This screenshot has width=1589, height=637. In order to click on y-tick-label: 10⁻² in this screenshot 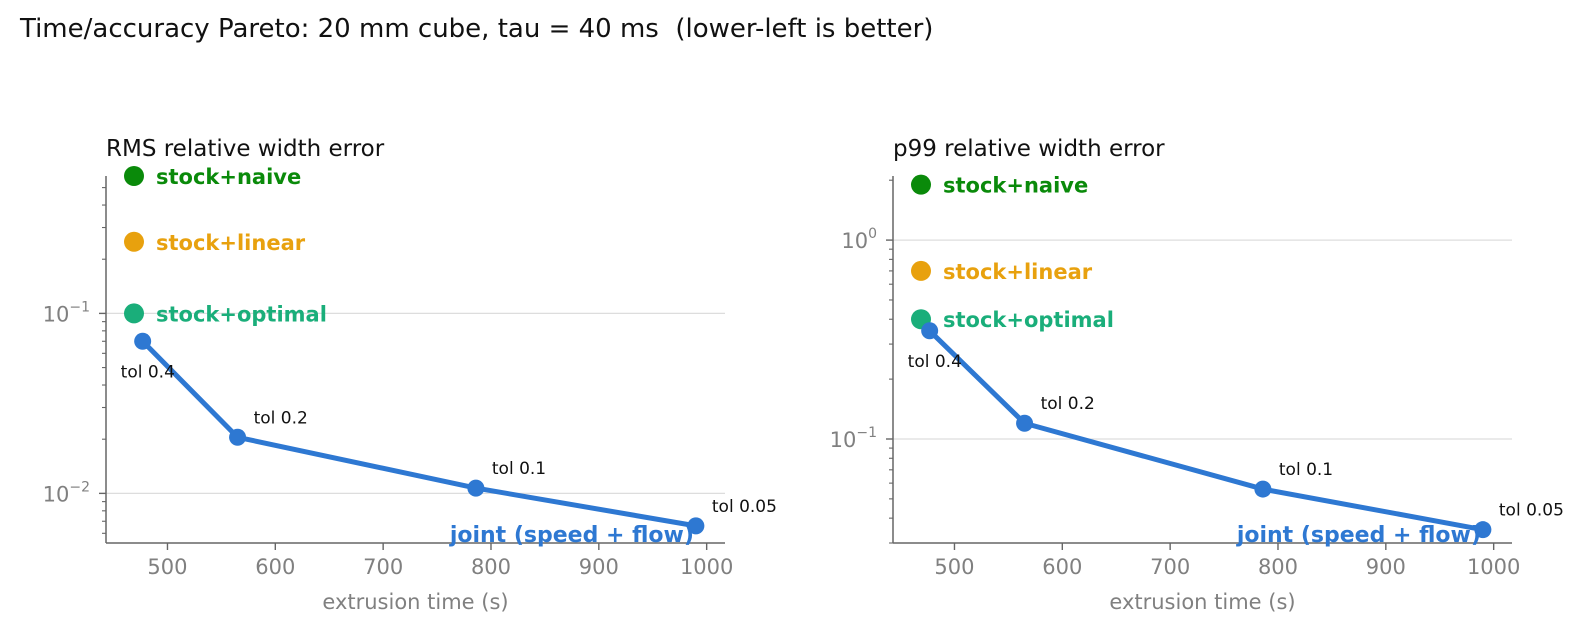, I will do `click(66, 492)`.